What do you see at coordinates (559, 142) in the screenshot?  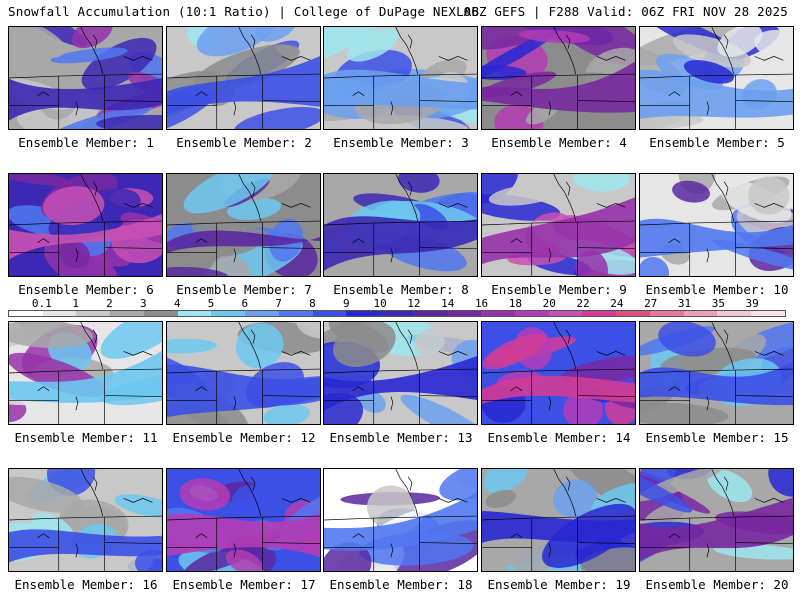 I see `ensemble-member-label: Ensemble Member: 4` at bounding box center [559, 142].